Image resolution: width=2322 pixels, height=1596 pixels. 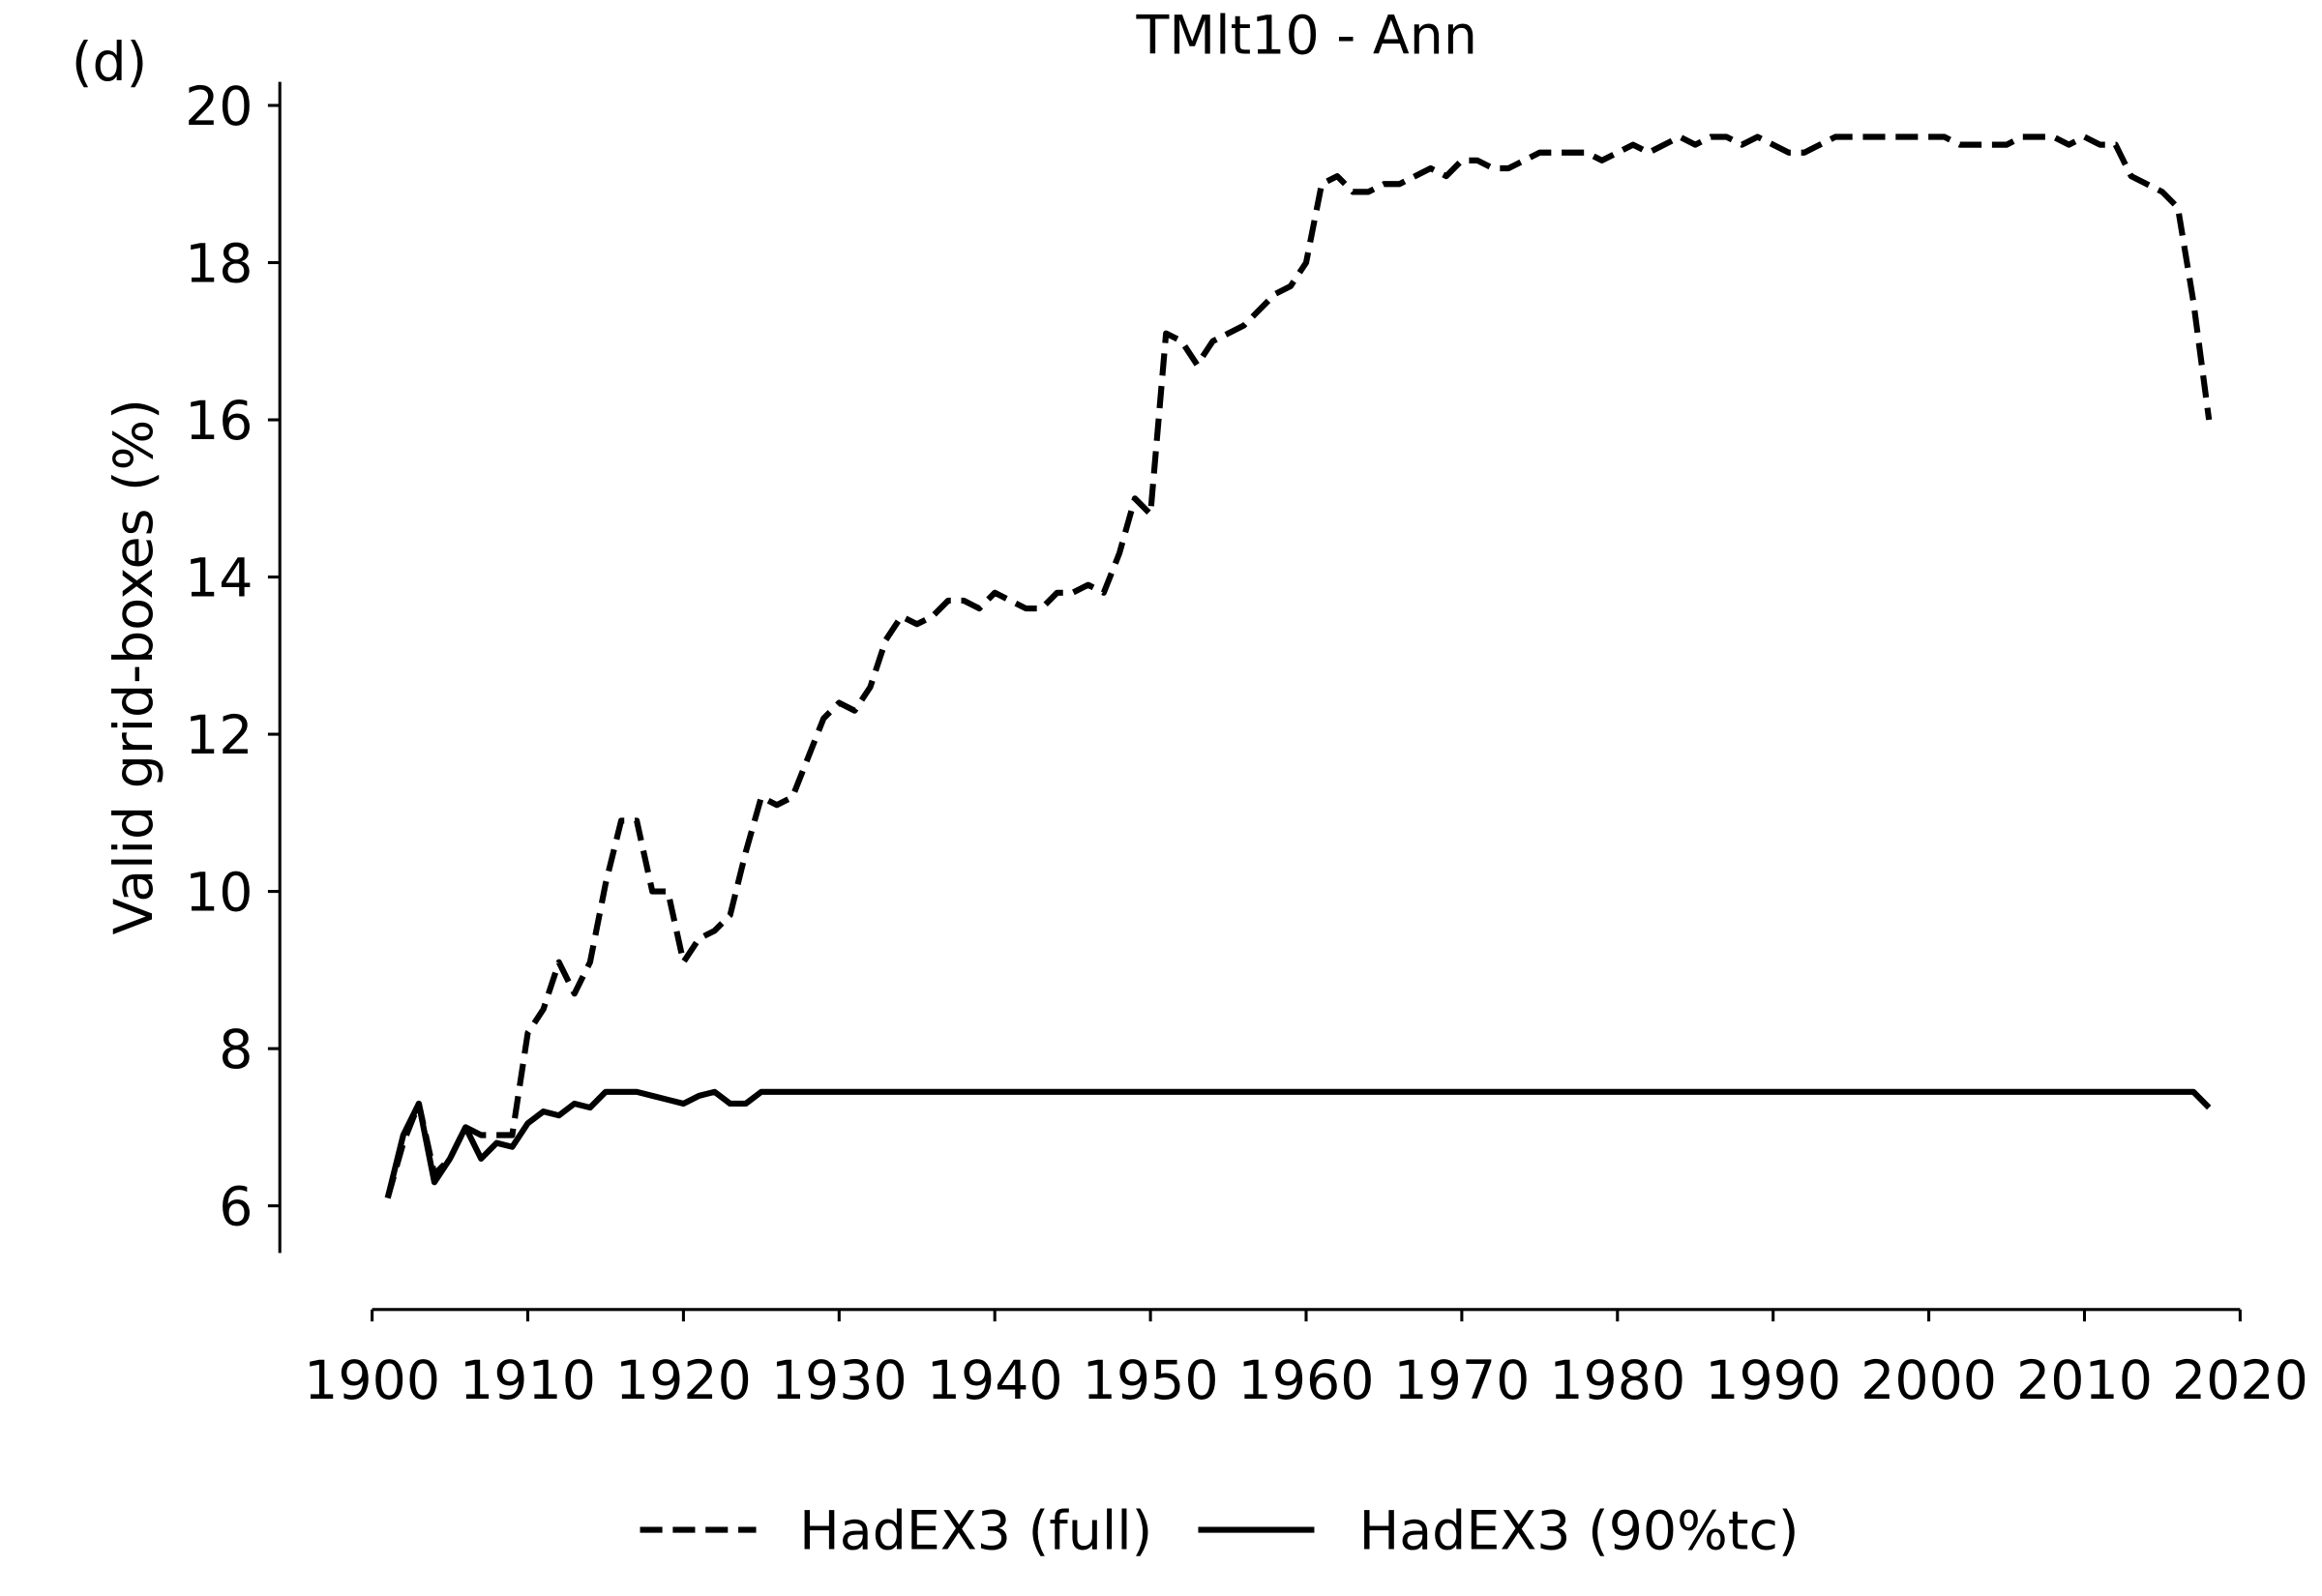 I want to click on x-tick-label: 1910, so click(x=528, y=1381).